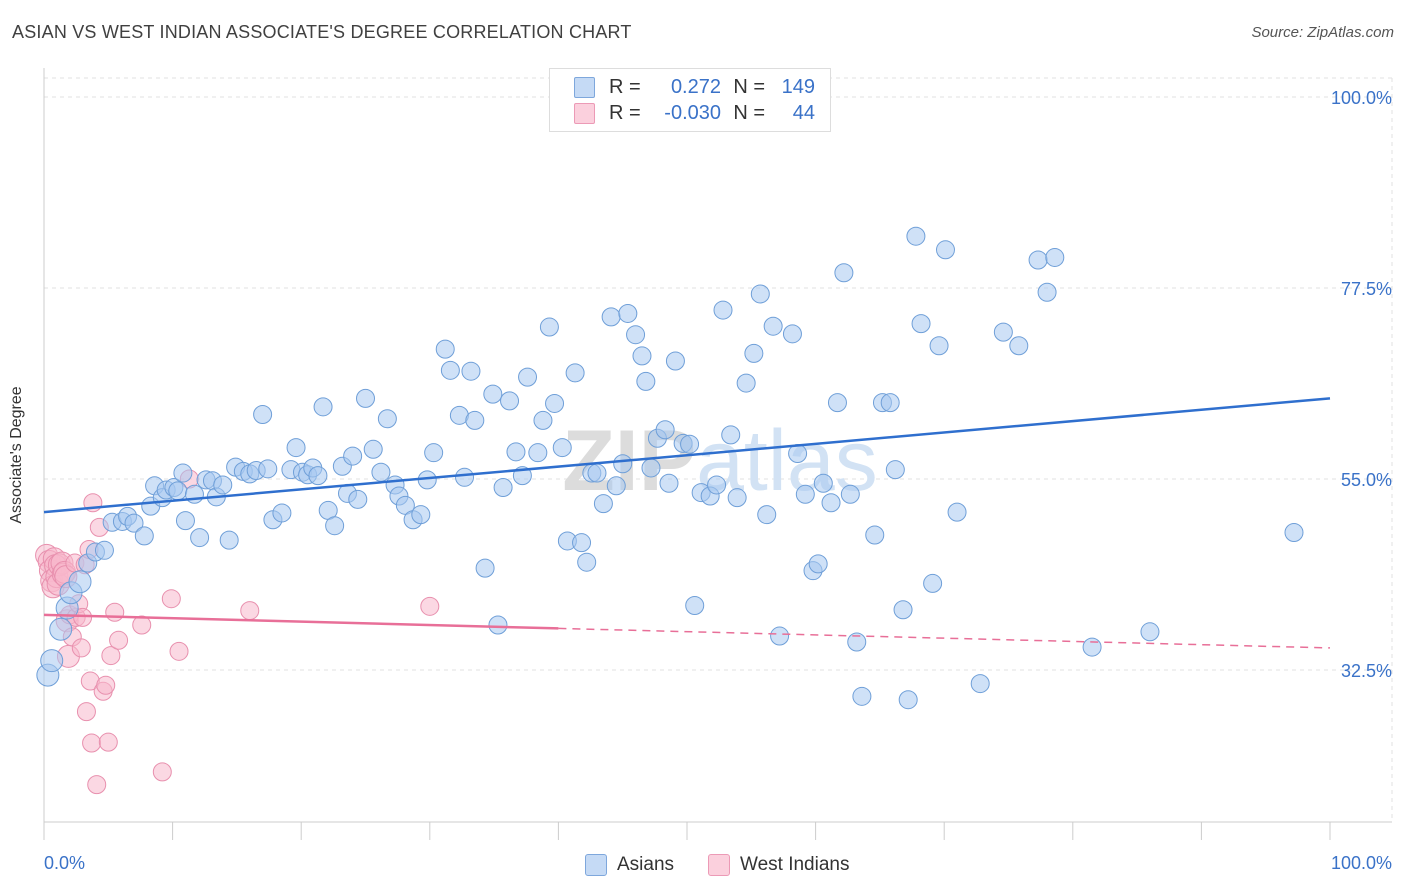 The width and height of the screenshot is (1406, 892). I want to click on n-value: 149, so click(798, 86).